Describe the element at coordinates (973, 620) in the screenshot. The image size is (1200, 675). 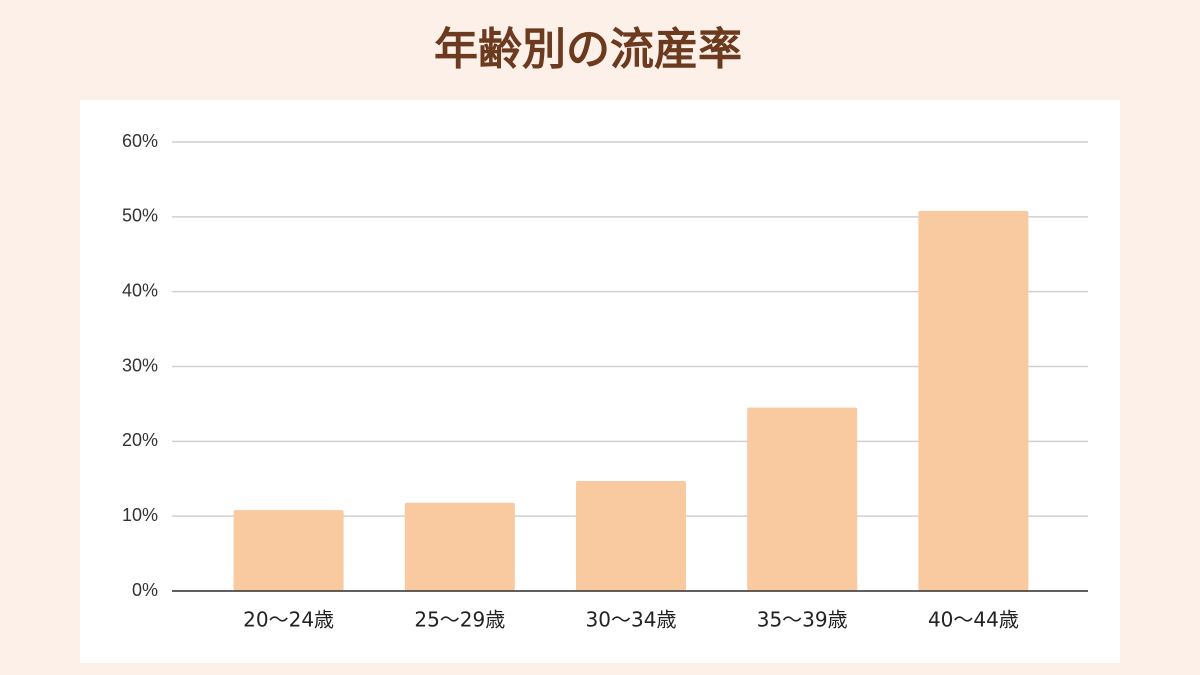
I see `x-tick-label: 40～44歳` at that location.